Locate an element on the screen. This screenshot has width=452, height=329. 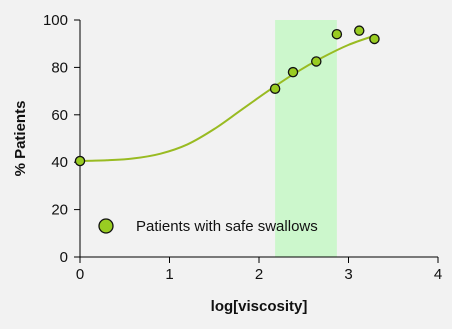
y-axis-title: % Patients is located at coordinates (20, 139).